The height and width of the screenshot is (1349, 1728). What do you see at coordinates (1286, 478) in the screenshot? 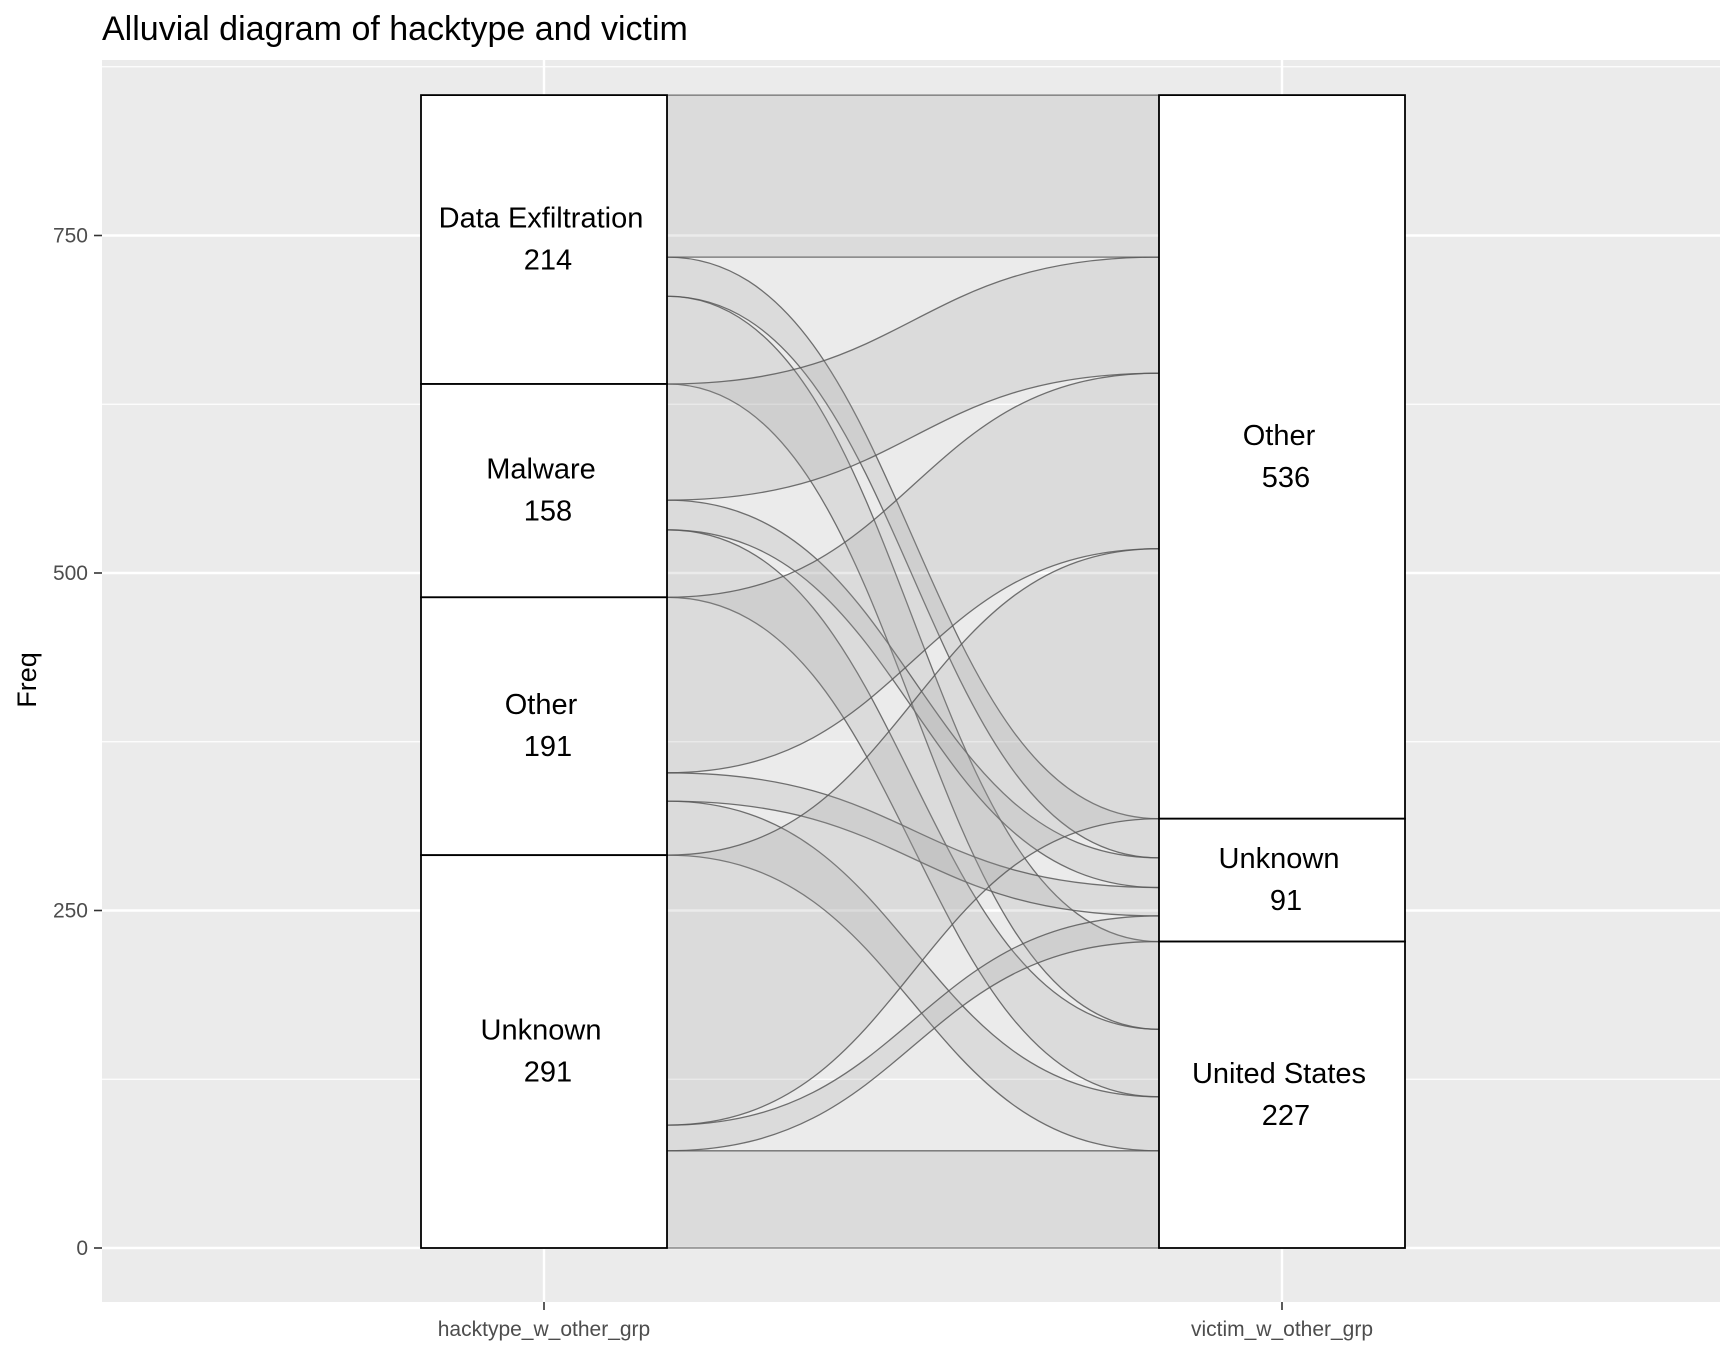
I see `stratum-count: 536` at bounding box center [1286, 478].